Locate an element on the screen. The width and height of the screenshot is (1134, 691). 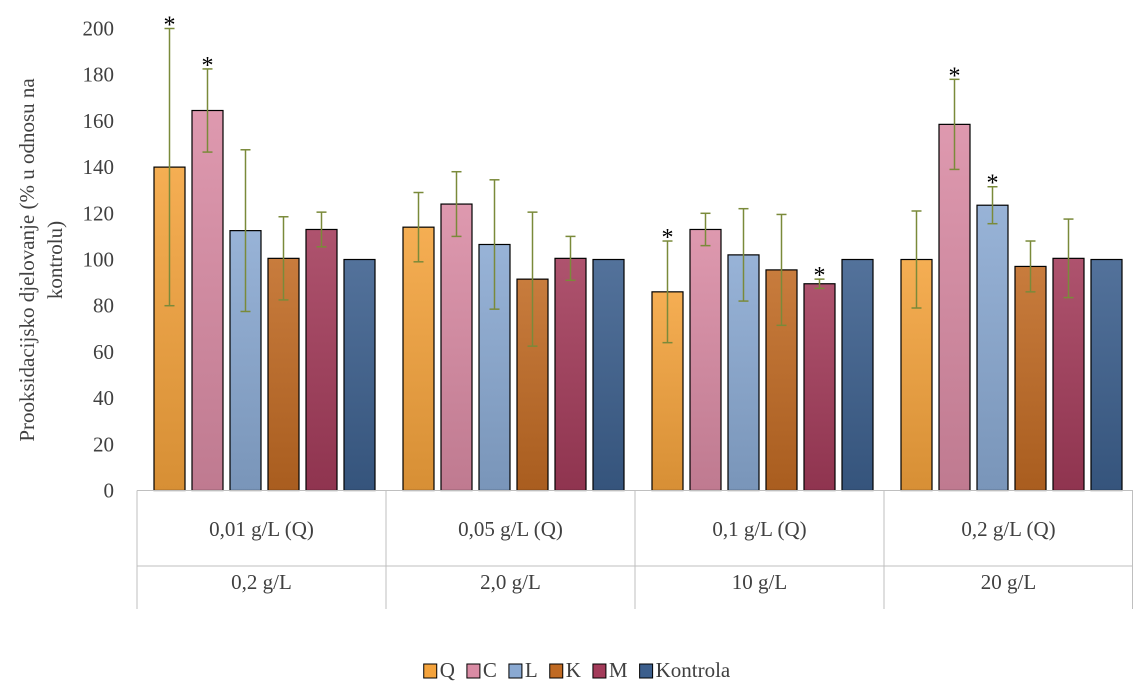
legend-swatch-m is located at coordinates (599, 671).